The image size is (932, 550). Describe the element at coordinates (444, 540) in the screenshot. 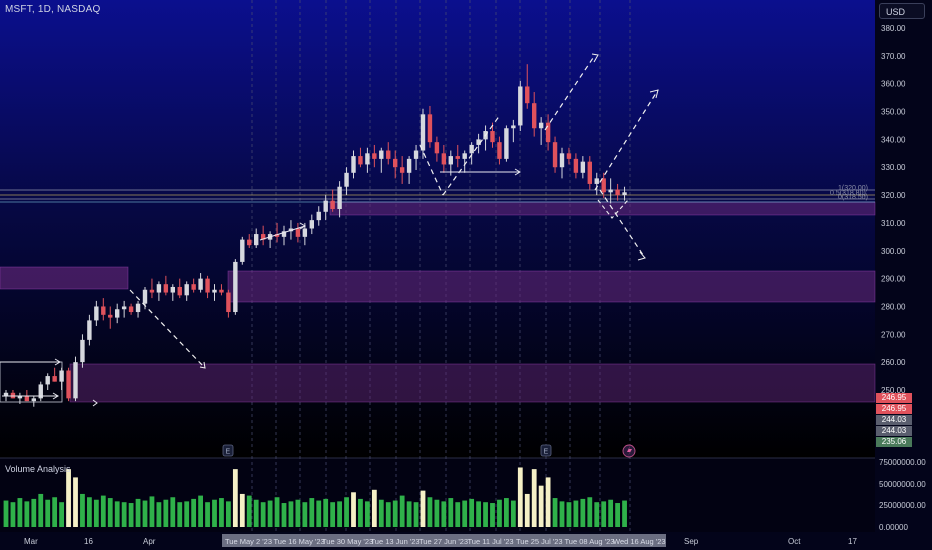

I see `time-range-highlight` at that location.